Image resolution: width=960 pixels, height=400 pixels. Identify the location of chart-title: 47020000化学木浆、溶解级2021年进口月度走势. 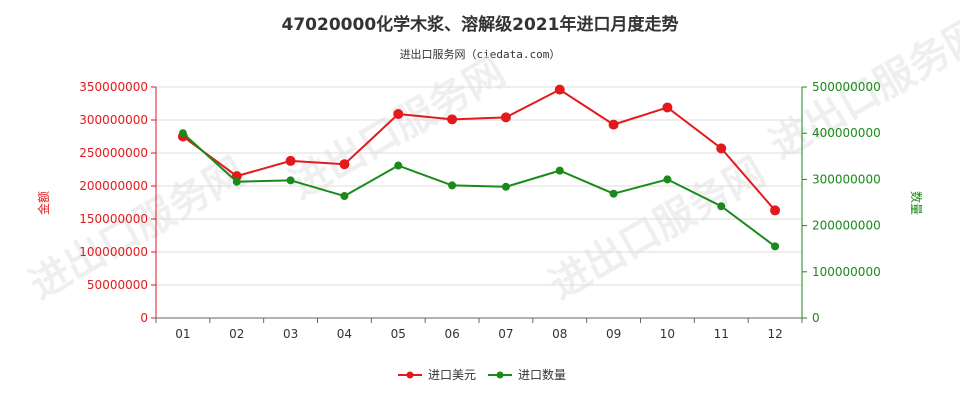
(480, 25).